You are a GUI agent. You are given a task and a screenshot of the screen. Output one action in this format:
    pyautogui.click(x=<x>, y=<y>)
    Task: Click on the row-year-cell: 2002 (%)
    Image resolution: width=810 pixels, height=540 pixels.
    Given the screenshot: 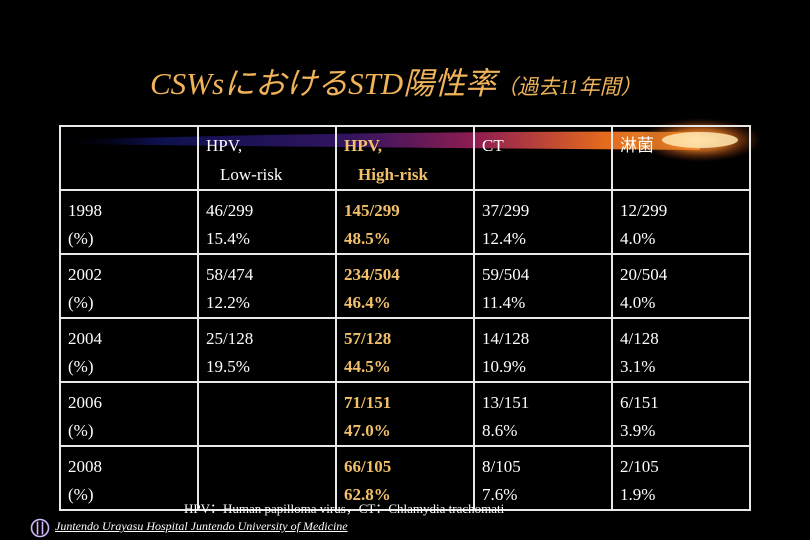 What is the action you would take?
    pyautogui.click(x=129, y=286)
    